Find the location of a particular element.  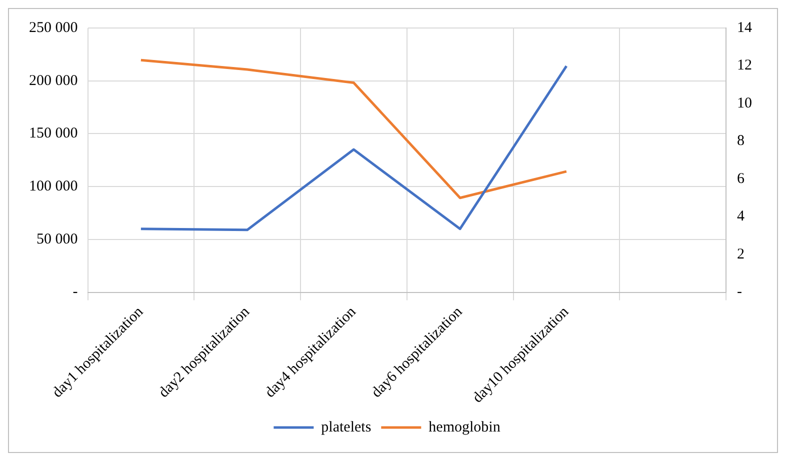

legend-label: platelets is located at coordinates (346, 427).